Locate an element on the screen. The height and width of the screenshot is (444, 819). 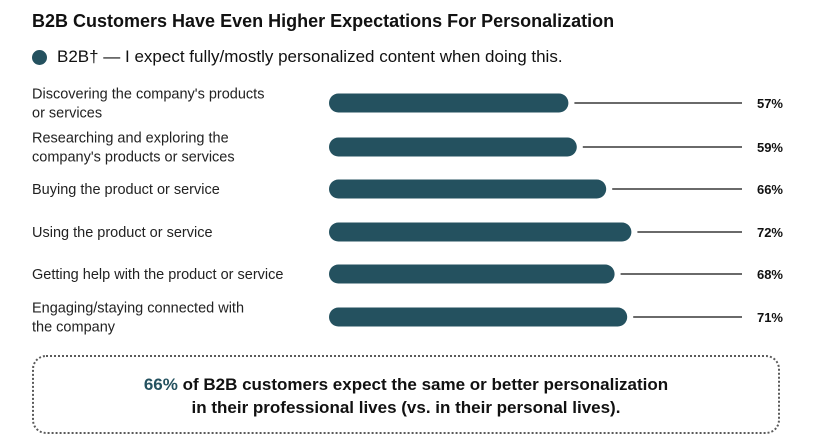
value-label: 71% is located at coordinates (770, 317).